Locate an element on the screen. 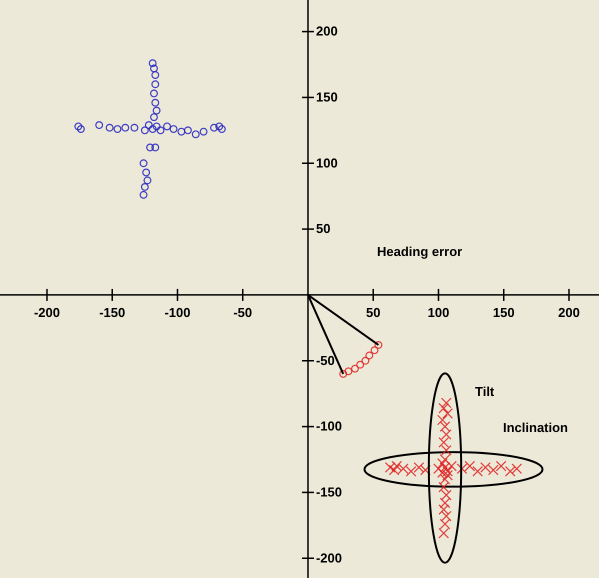 This screenshot has width=599, height=578. annotation: Tilt is located at coordinates (485, 391).